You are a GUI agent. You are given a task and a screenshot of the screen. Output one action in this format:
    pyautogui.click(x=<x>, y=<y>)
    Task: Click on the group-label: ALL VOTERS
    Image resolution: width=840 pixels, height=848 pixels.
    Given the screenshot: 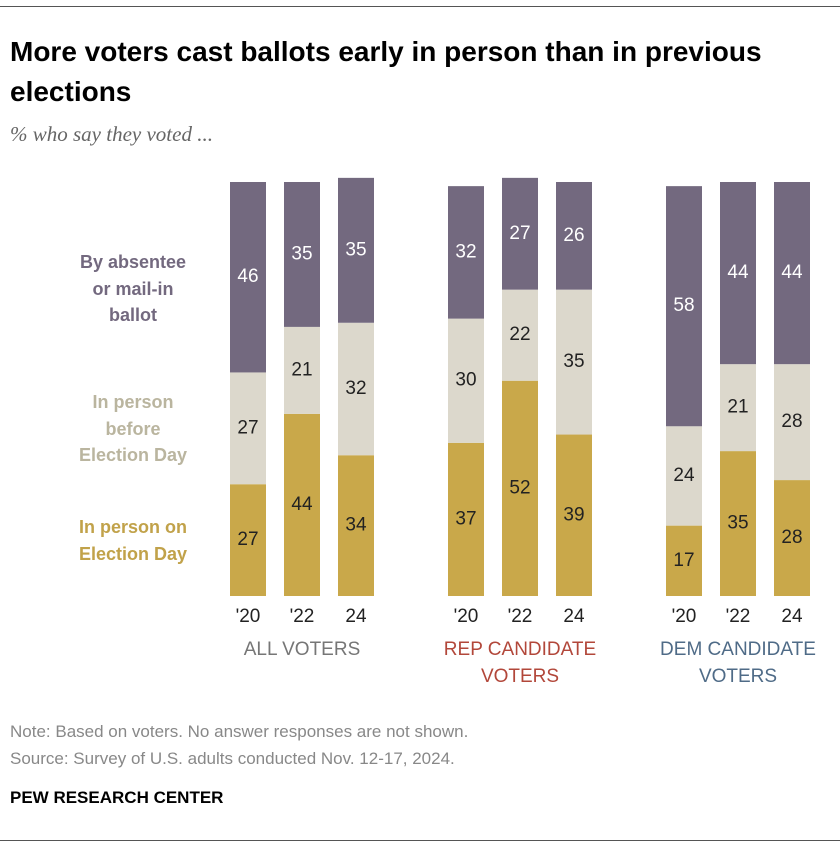 What is the action you would take?
    pyautogui.click(x=302, y=649)
    